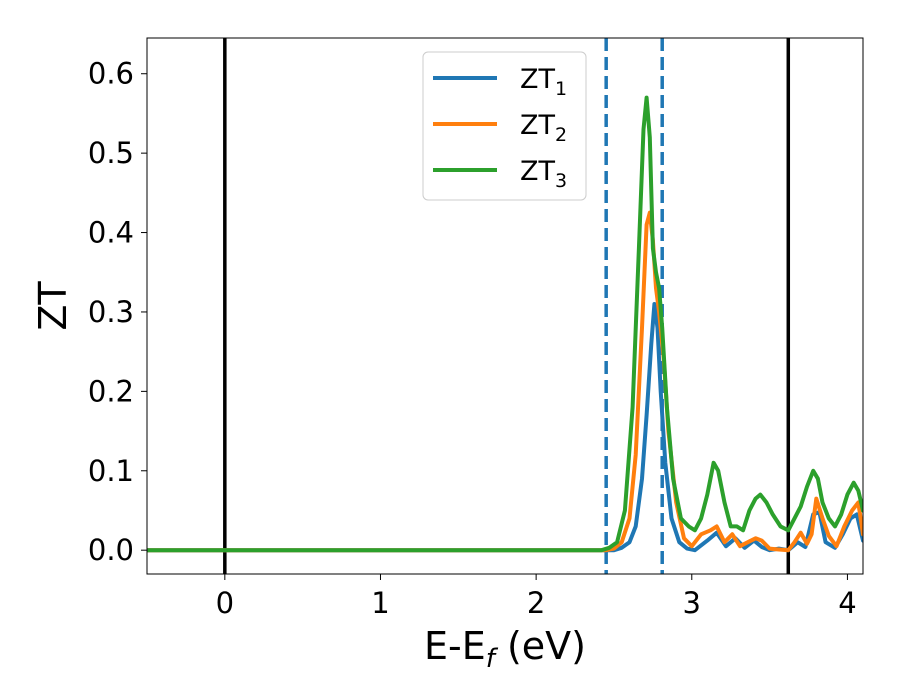  I want to click on y-axis-label: ZT, so click(53, 306).